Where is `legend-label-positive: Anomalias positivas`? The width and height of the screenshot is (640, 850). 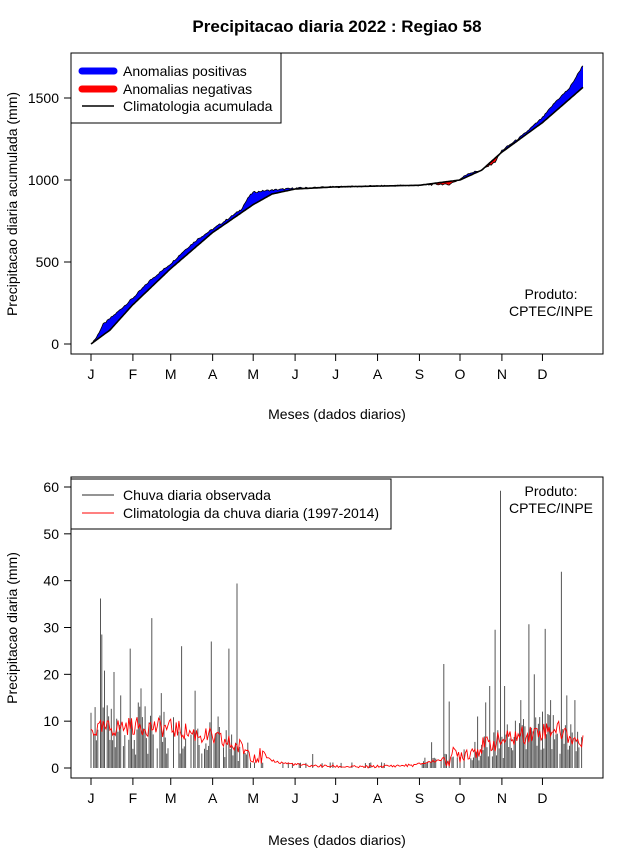
legend-label-positive: Anomalias positivas is located at coordinates (185, 71).